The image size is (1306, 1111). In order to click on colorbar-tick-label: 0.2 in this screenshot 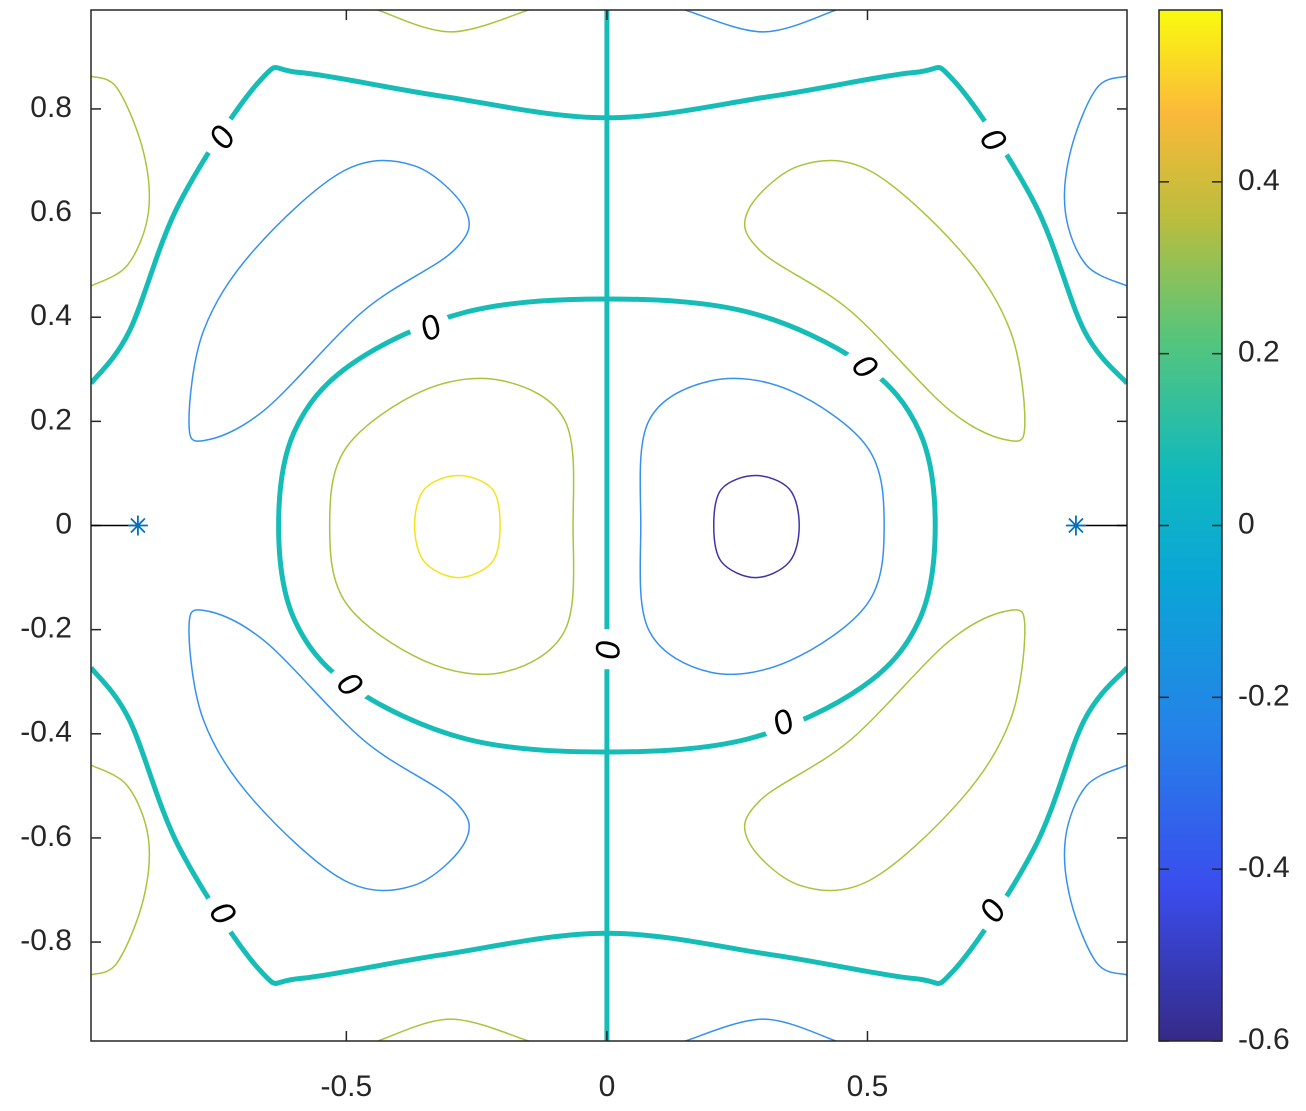, I will do `click(1259, 352)`.